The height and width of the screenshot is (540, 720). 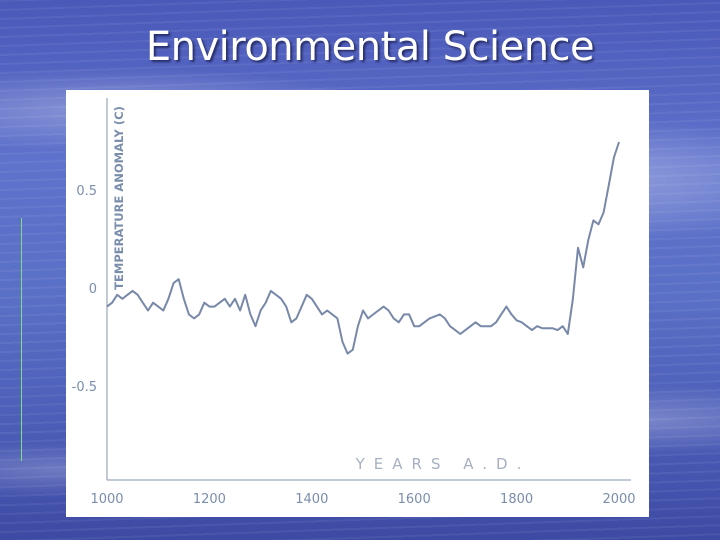 What do you see at coordinates (618, 499) in the screenshot?
I see `x-tick-label: 2000` at bounding box center [618, 499].